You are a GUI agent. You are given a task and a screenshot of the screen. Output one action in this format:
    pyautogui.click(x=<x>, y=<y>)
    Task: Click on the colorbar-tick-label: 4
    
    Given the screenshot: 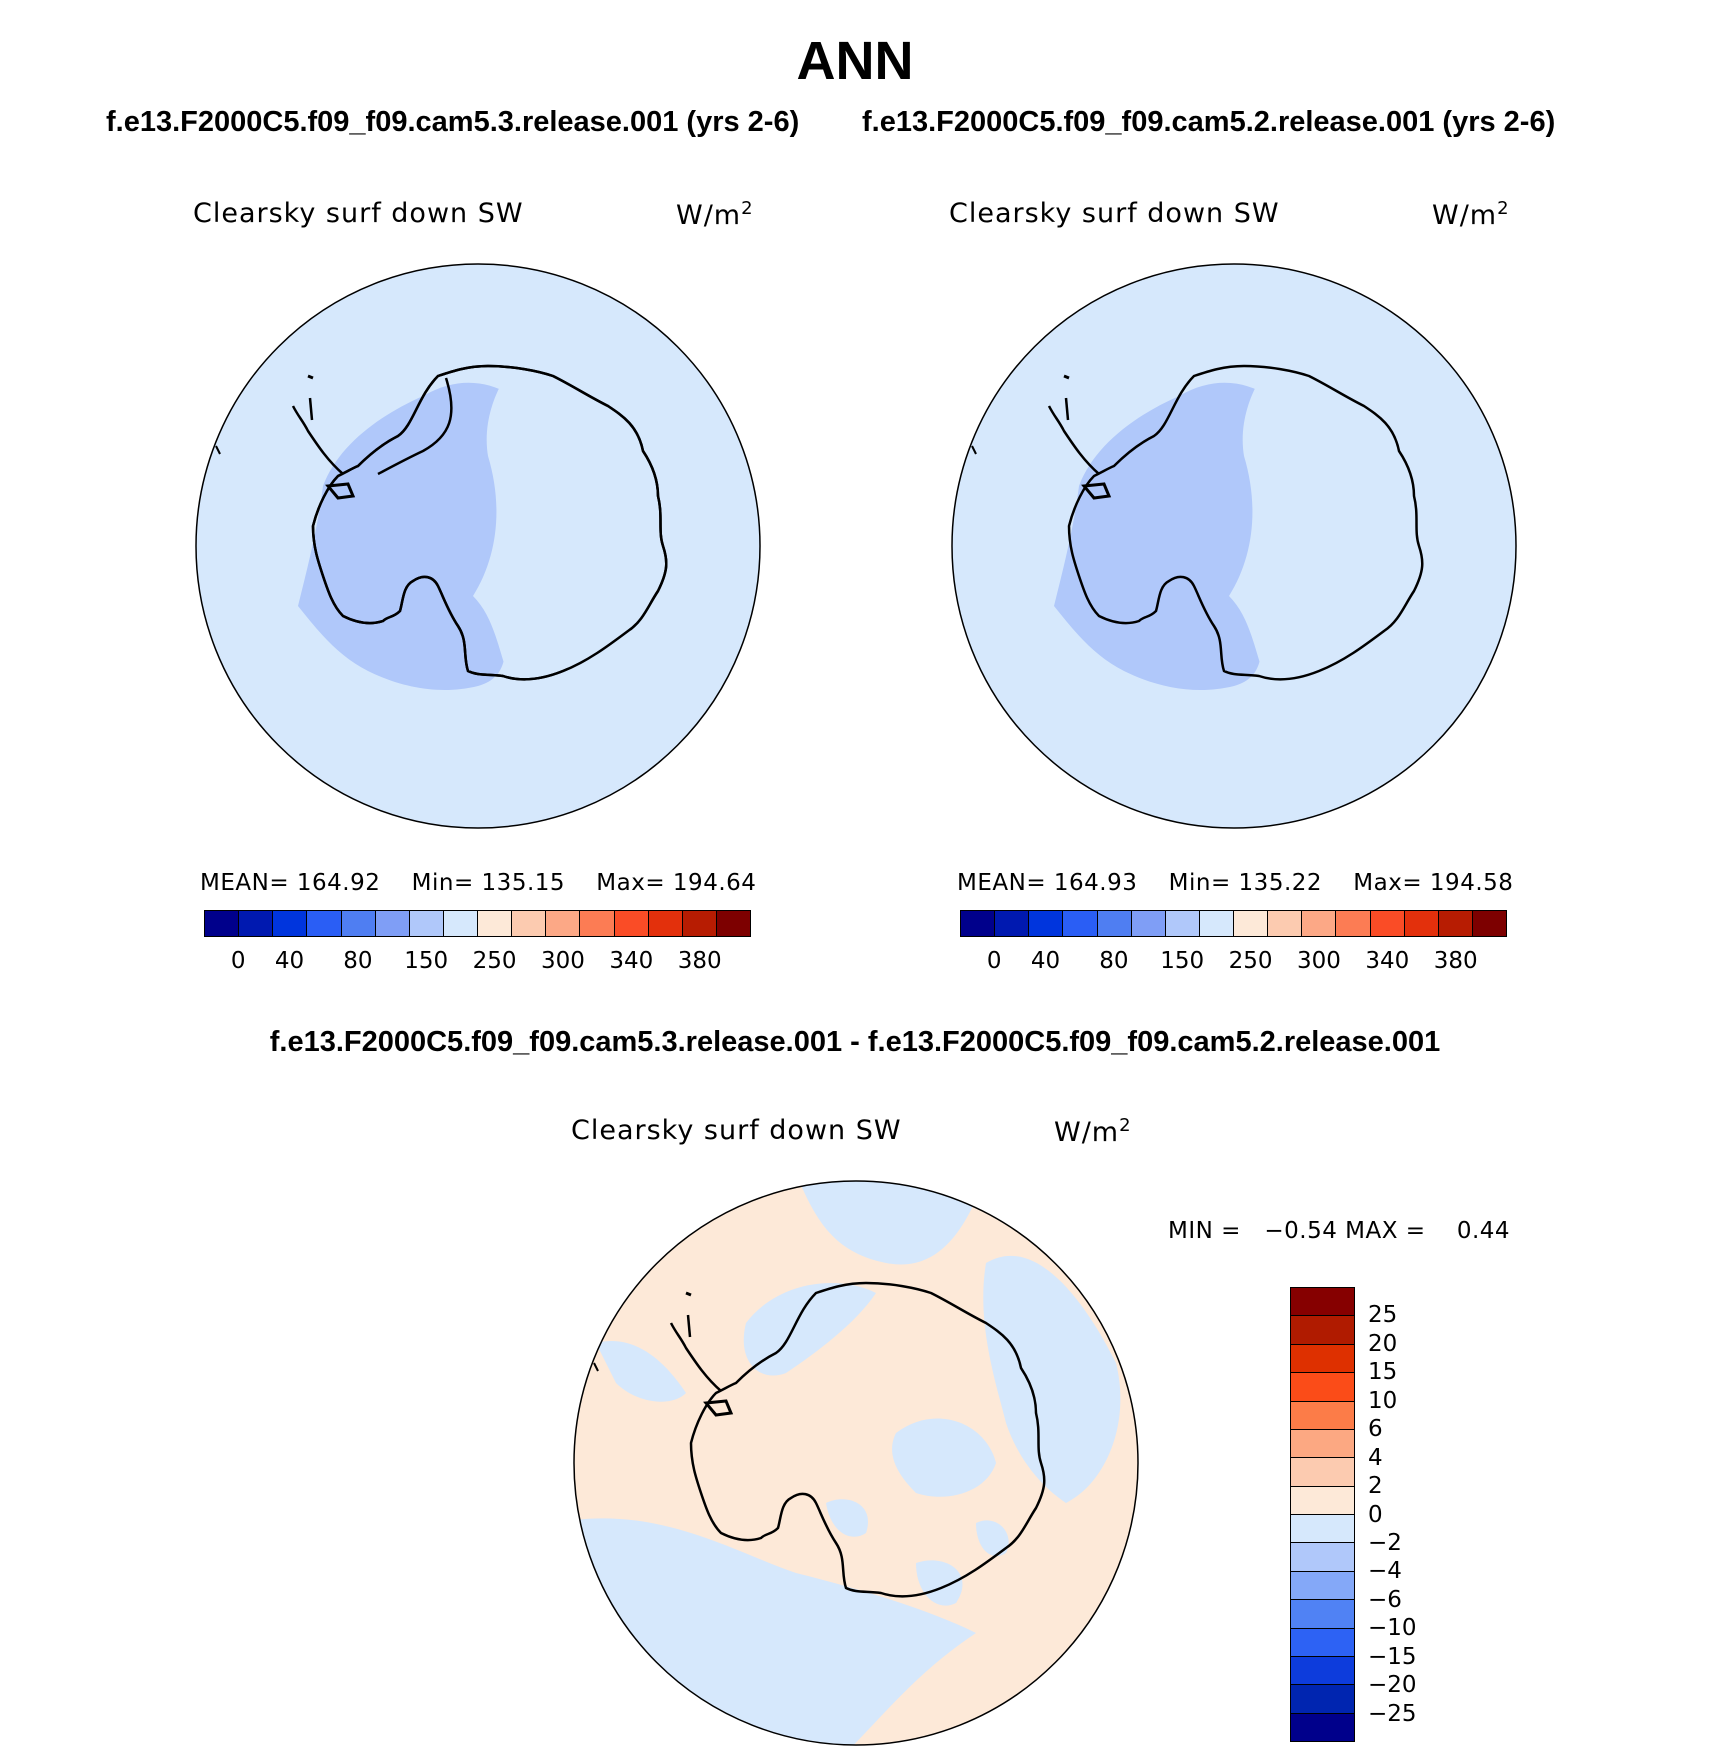 What is the action you would take?
    pyautogui.click(x=1375, y=1457)
    